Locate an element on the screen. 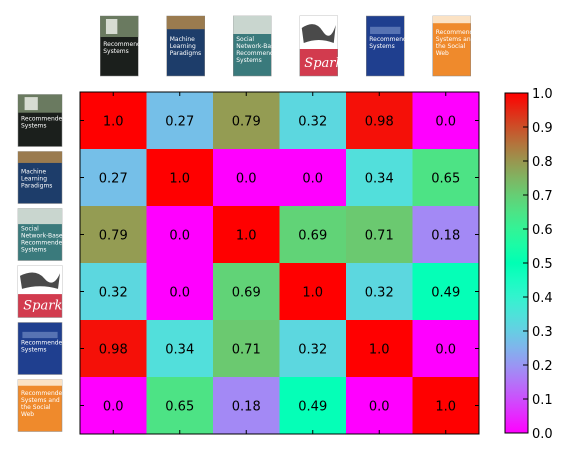 The height and width of the screenshot is (450, 572). cell-value-label: 0.98 is located at coordinates (113, 350).